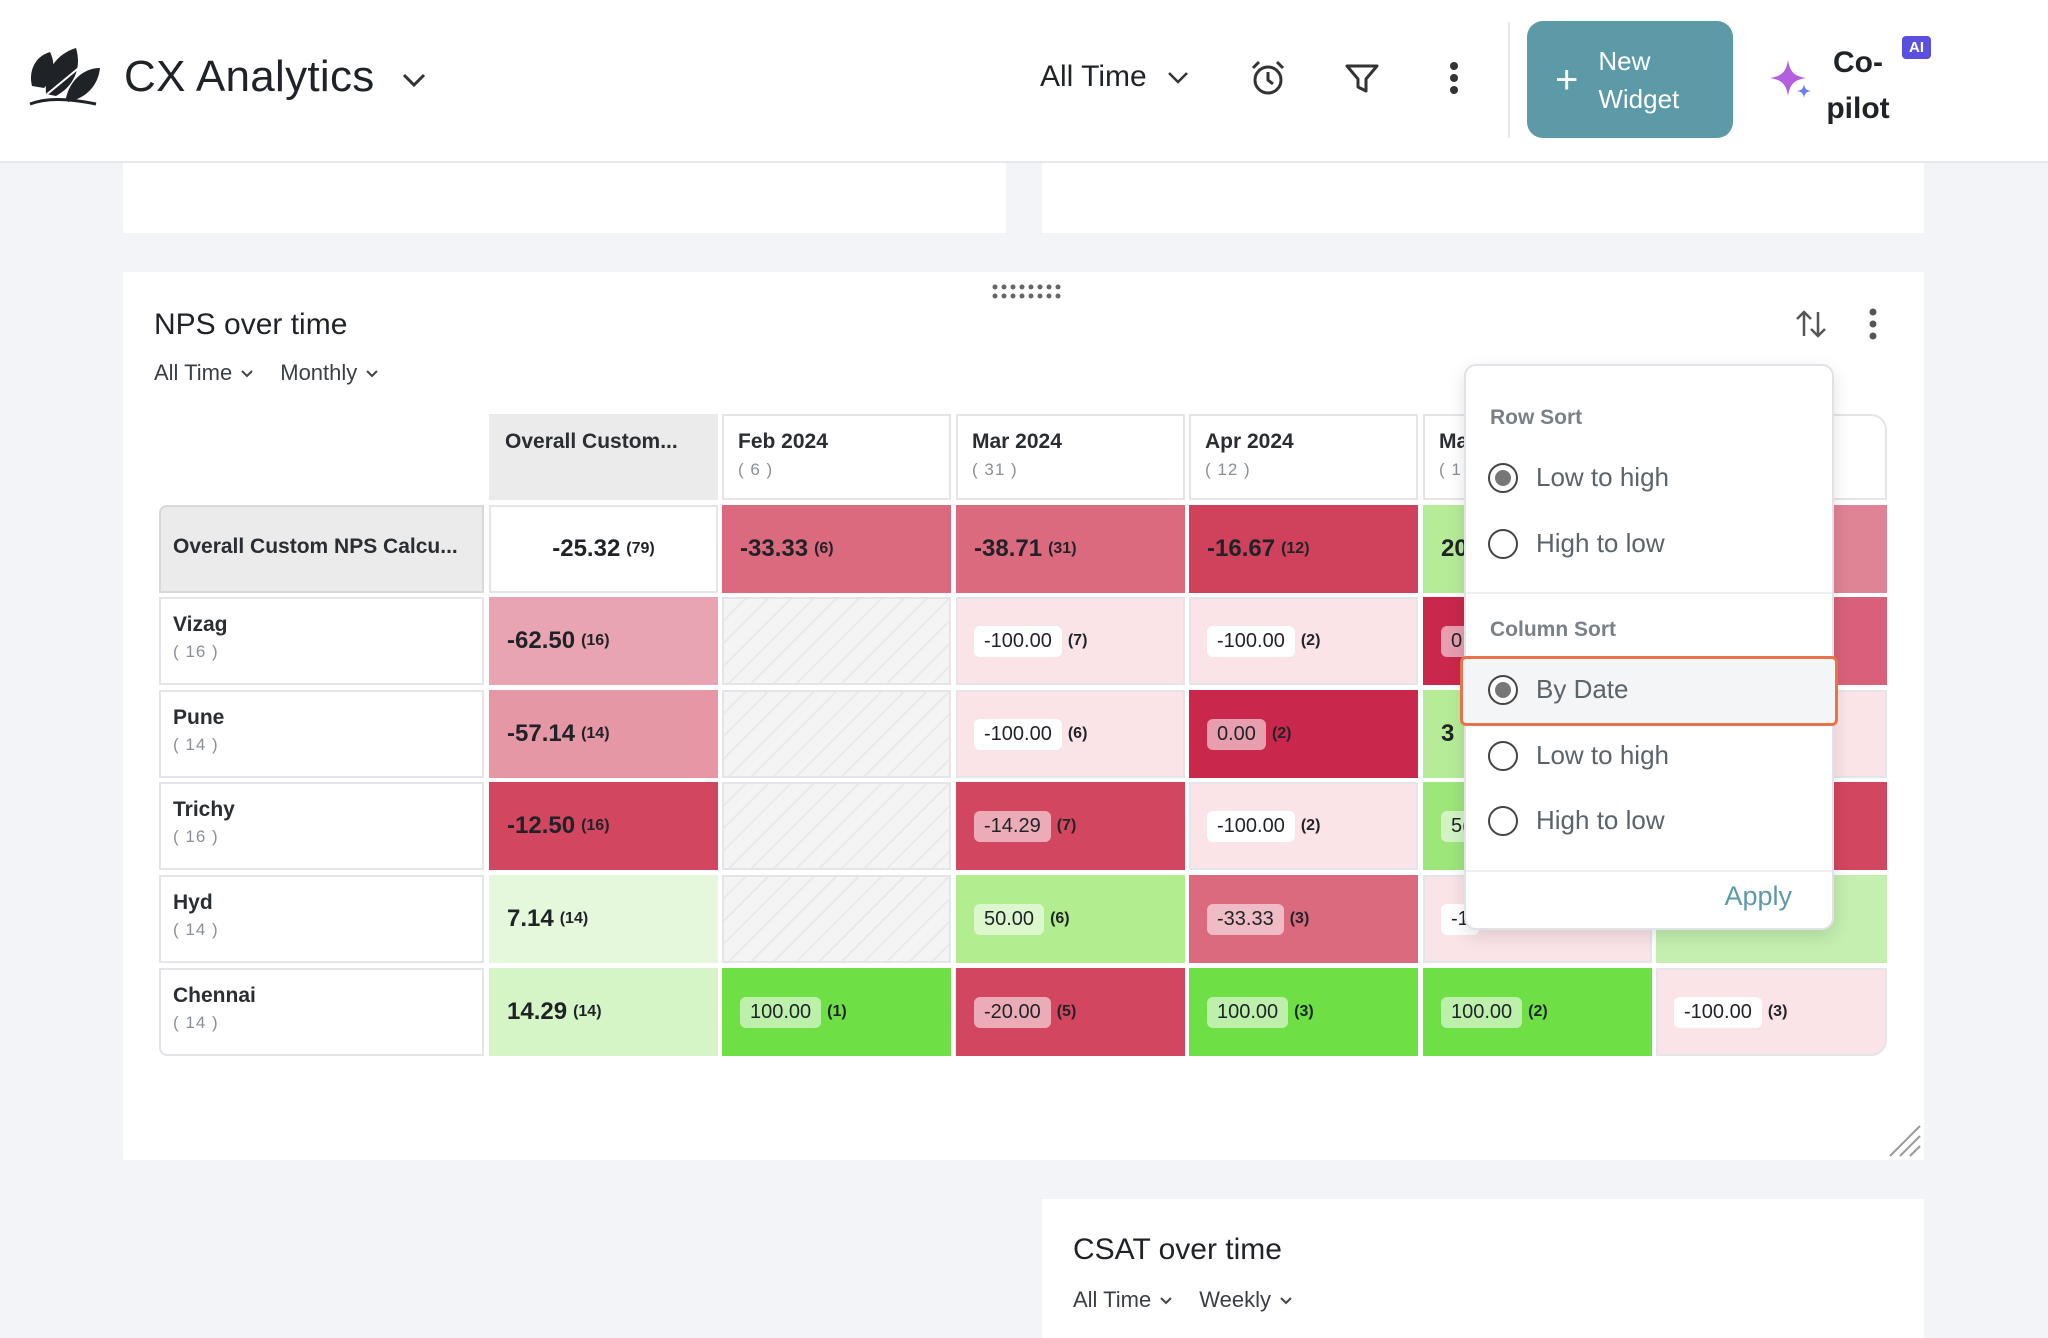 The height and width of the screenshot is (1338, 2048). What do you see at coordinates (1070, 1012) in the screenshot?
I see `nps-cell: -20.00 (5)` at bounding box center [1070, 1012].